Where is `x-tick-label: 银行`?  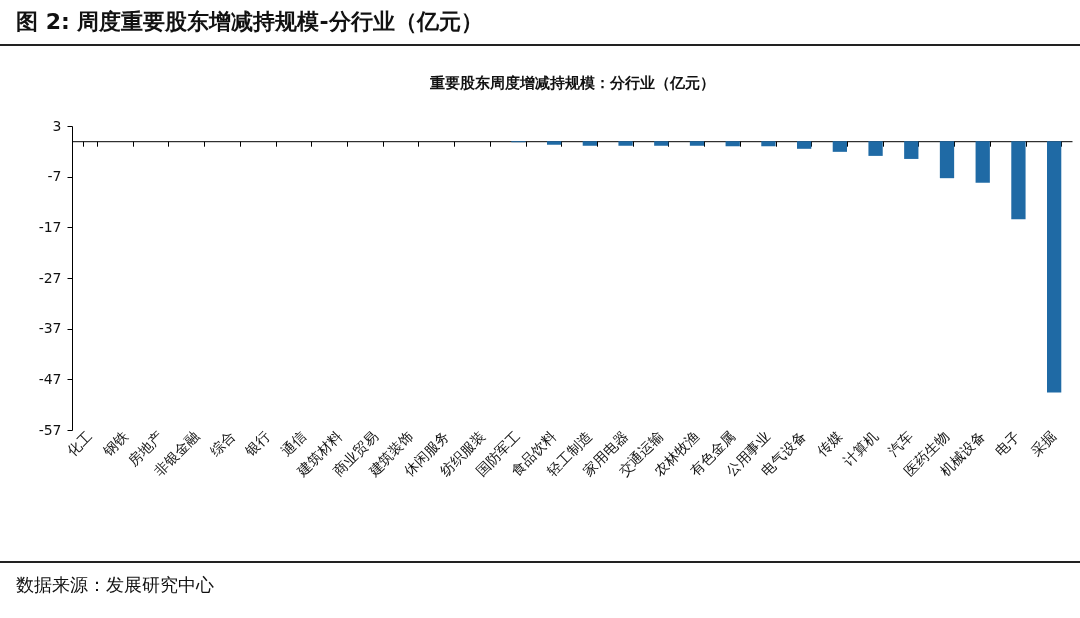 x-tick-label: 银行 is located at coordinates (257, 444).